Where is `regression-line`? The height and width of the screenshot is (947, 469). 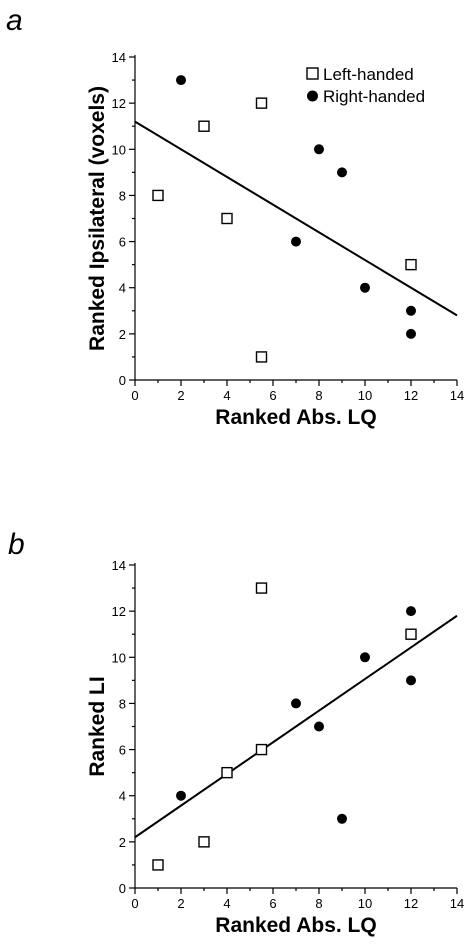
regression-line is located at coordinates (296, 218).